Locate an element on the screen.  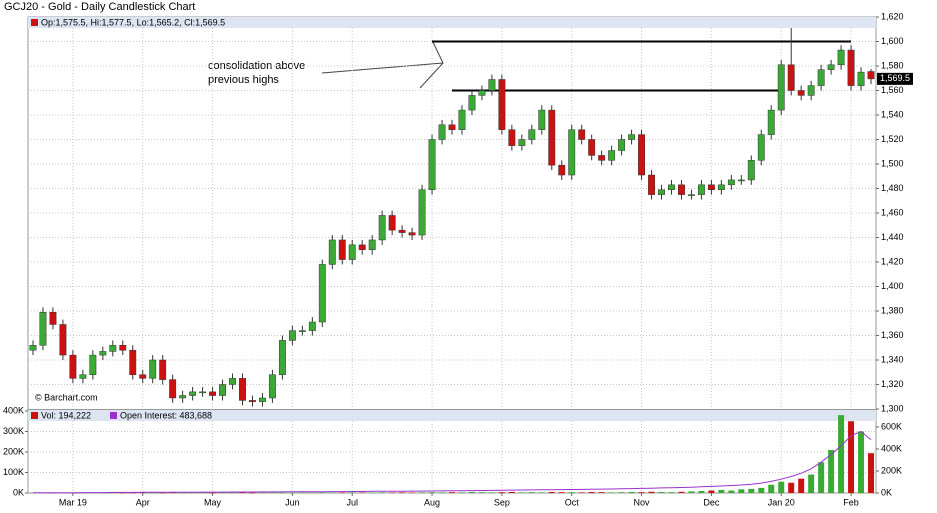
y2-tick-label: 400K is located at coordinates (891, 448).